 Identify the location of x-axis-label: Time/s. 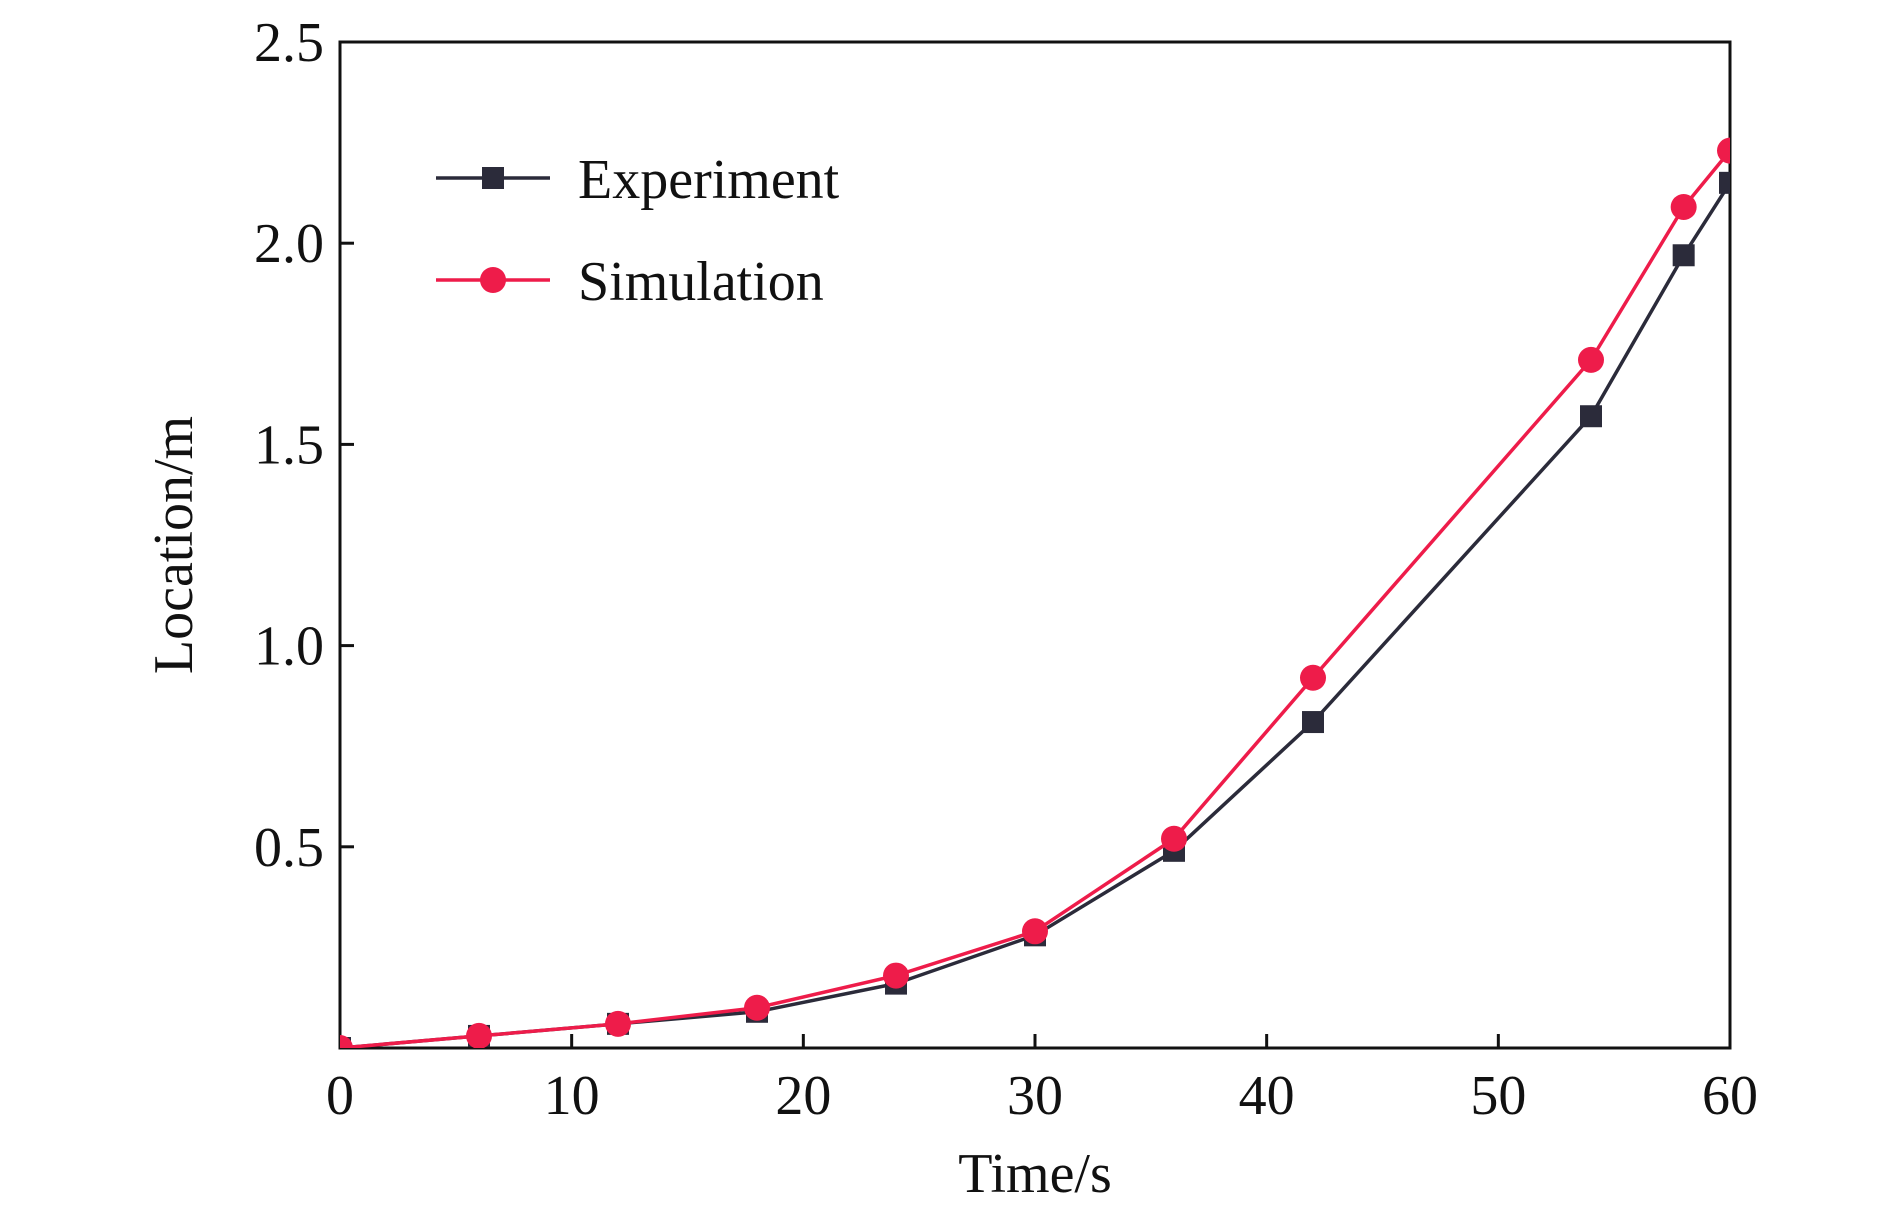
(1035, 1174).